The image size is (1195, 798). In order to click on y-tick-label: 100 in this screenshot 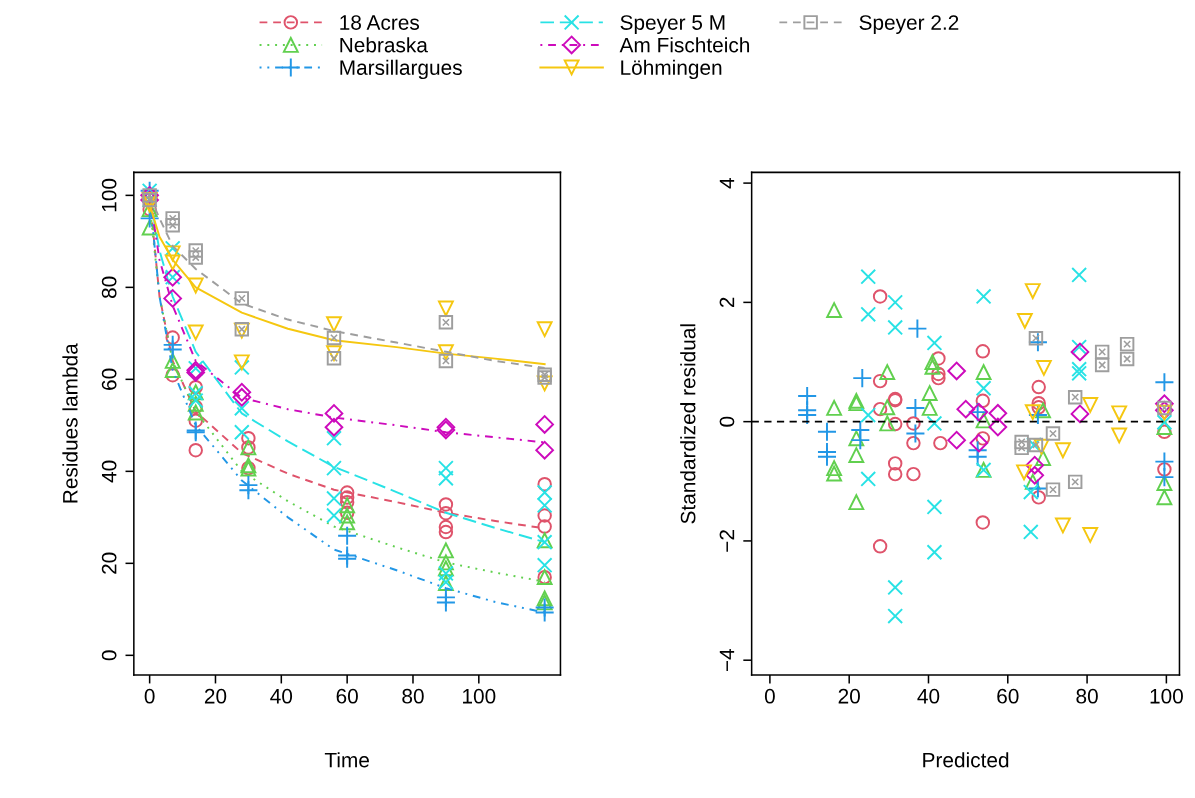, I will do `click(109, 195)`.